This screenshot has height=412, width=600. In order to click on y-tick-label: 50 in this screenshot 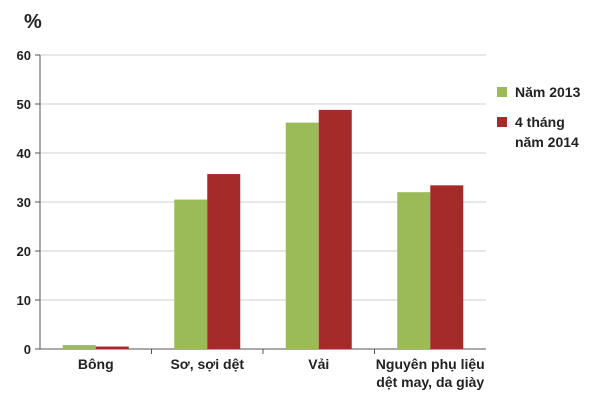, I will do `click(24, 104)`.